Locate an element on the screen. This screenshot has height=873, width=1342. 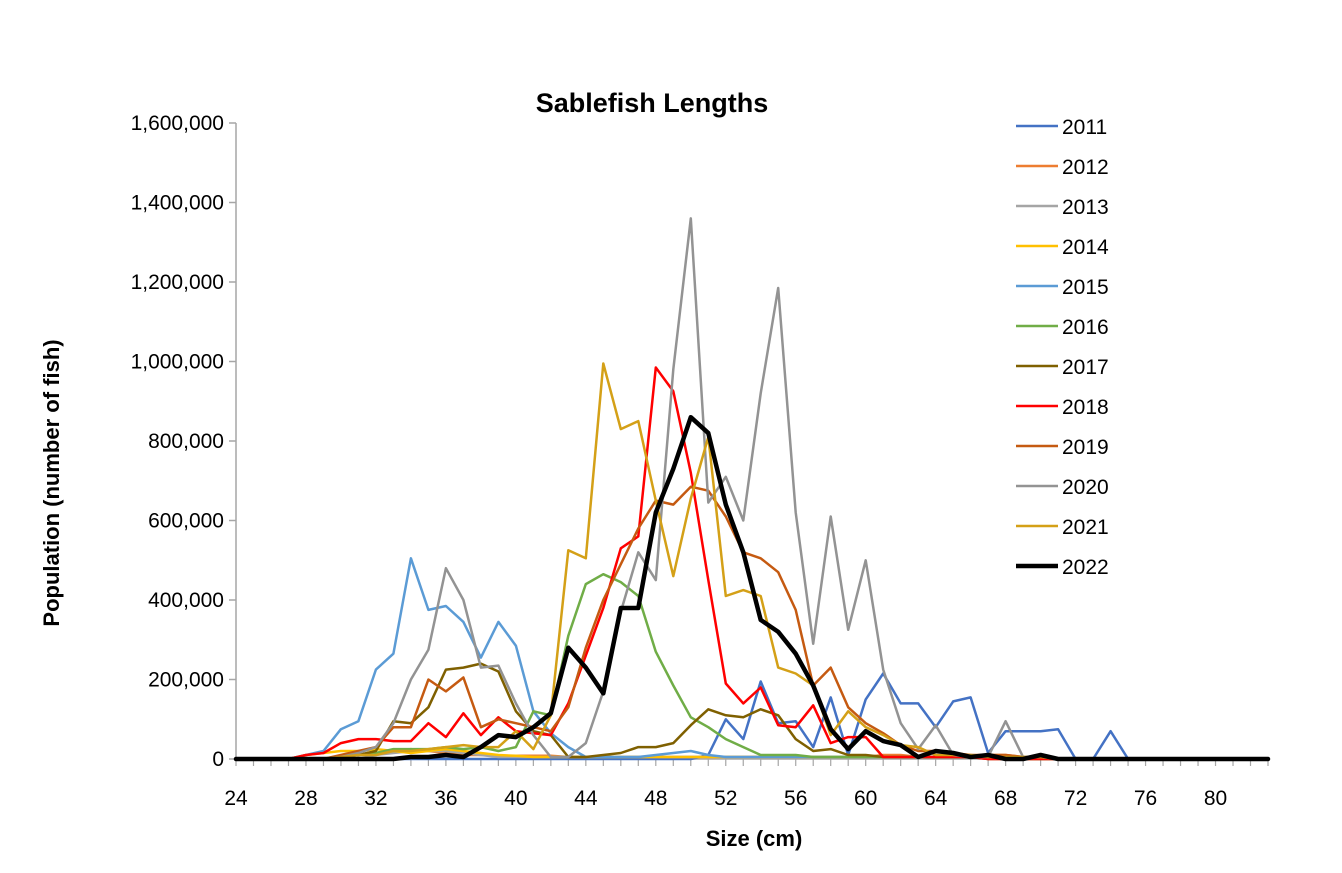
legend-label-2011: 2011 is located at coordinates (1084, 127).